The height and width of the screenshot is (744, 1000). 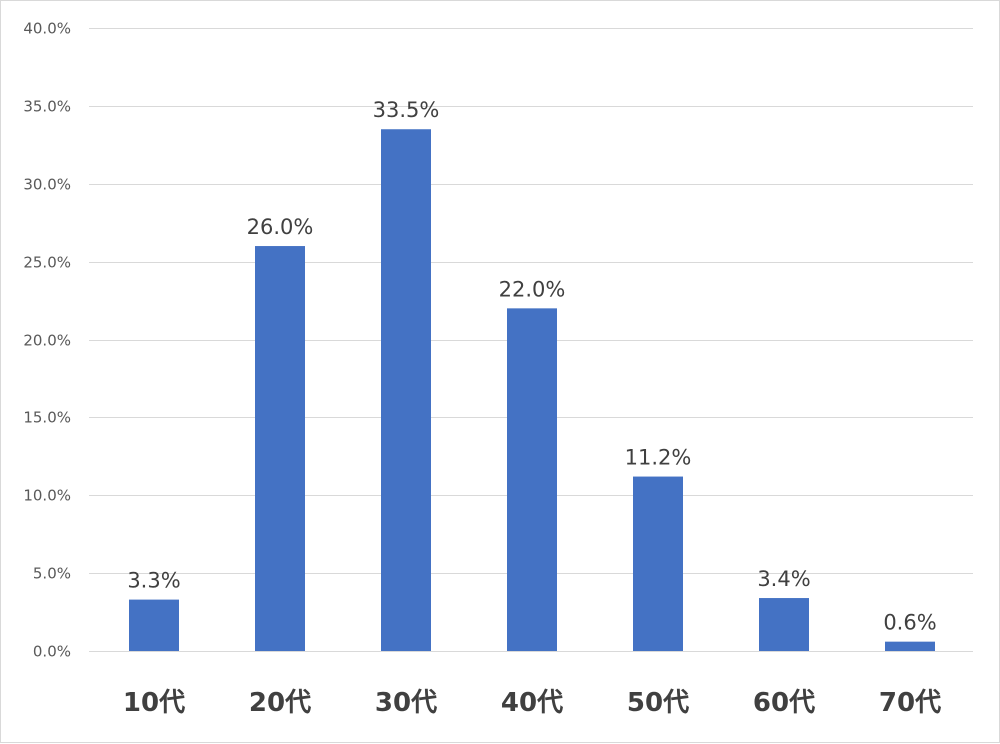 I want to click on y-tick-label: 40.0%, so click(x=47, y=29).